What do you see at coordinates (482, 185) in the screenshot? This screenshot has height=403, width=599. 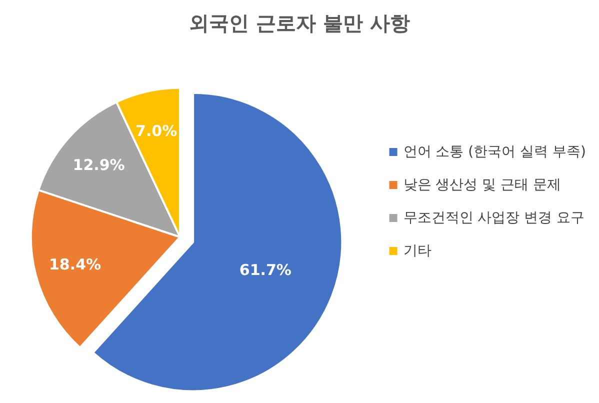 I see `legend-label: 낮은 생산성 및 근태 문제` at bounding box center [482, 185].